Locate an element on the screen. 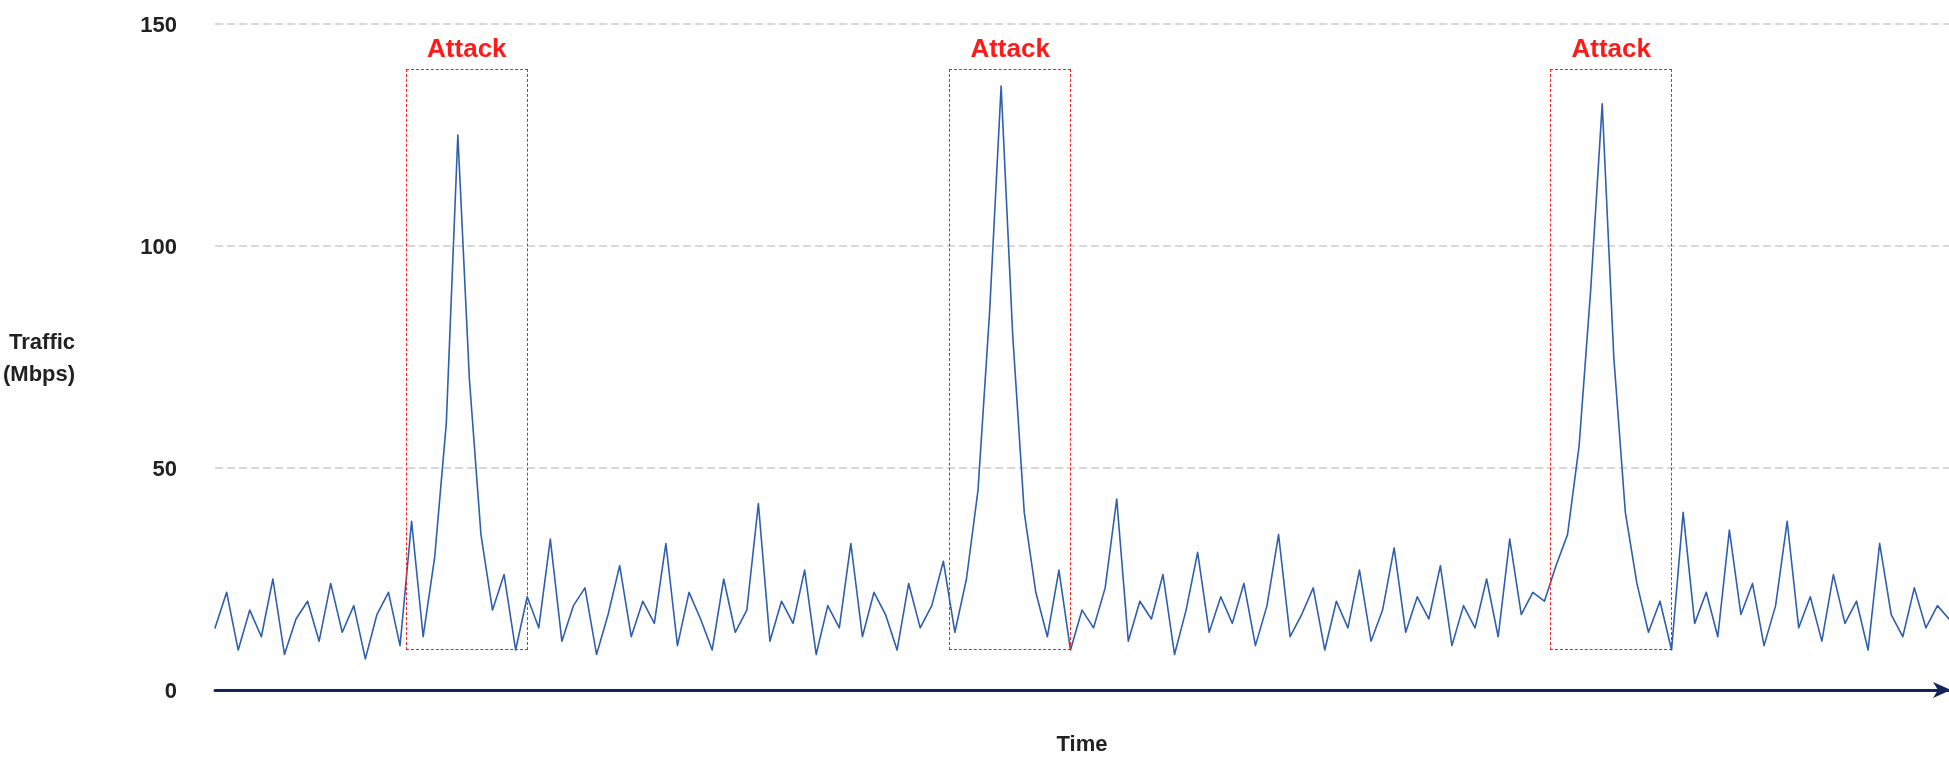 Image resolution: width=1949 pixels, height=759 pixels. y-tick-label: 50 is located at coordinates (165, 468).